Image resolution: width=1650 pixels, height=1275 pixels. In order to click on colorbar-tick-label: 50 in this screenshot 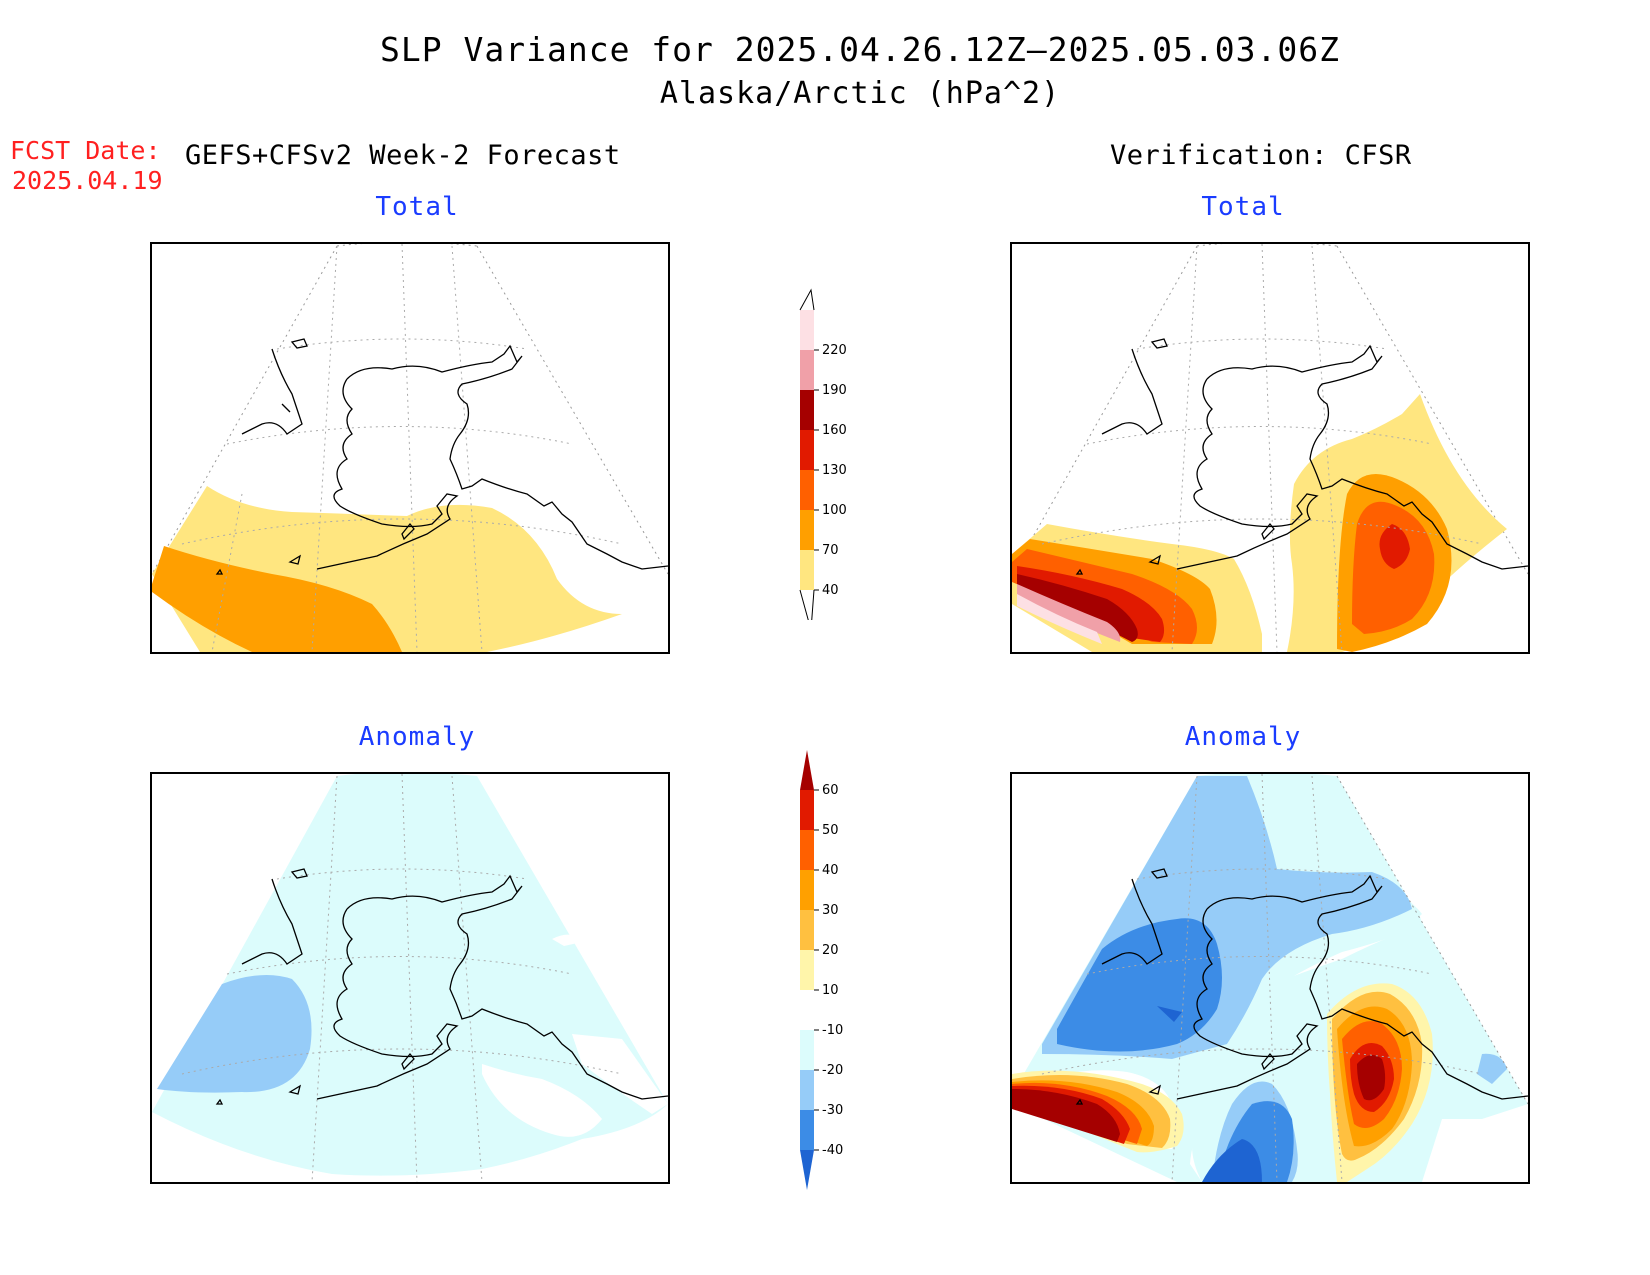, I will do `click(830, 830)`.